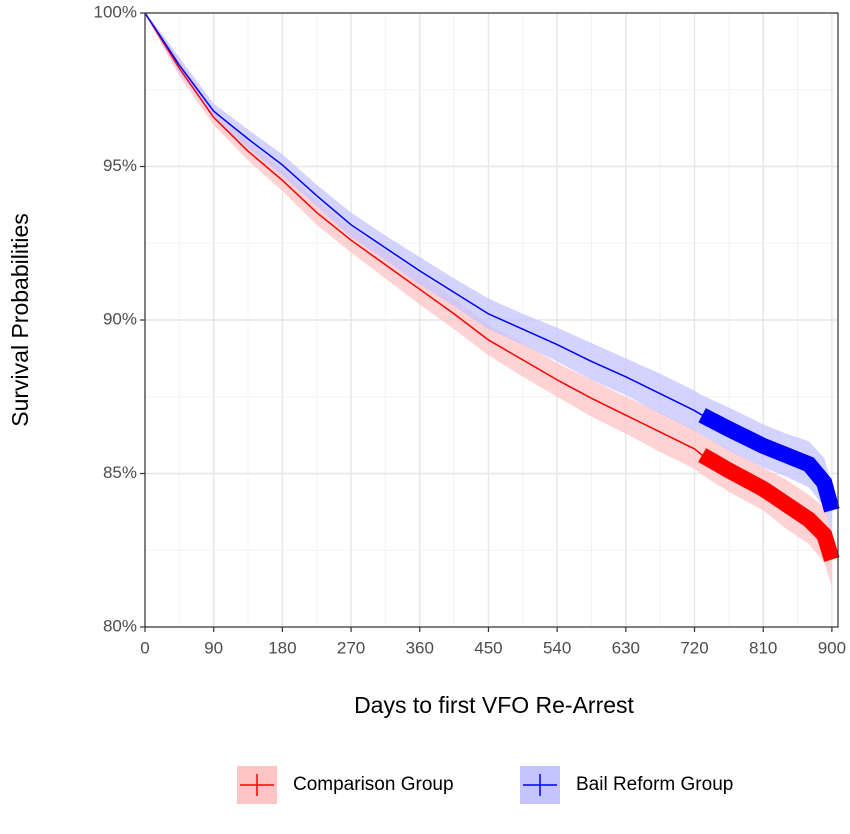 The width and height of the screenshot is (850, 834). What do you see at coordinates (213, 647) in the screenshot?
I see `x-tick-label: 90` at bounding box center [213, 647].